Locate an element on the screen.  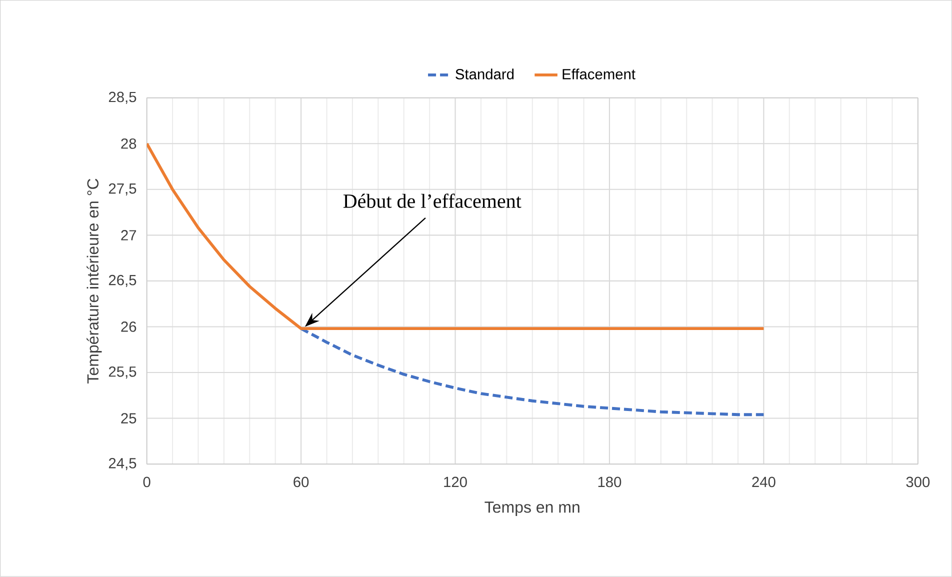
y-tick-label: 24,5 is located at coordinates (122, 464).